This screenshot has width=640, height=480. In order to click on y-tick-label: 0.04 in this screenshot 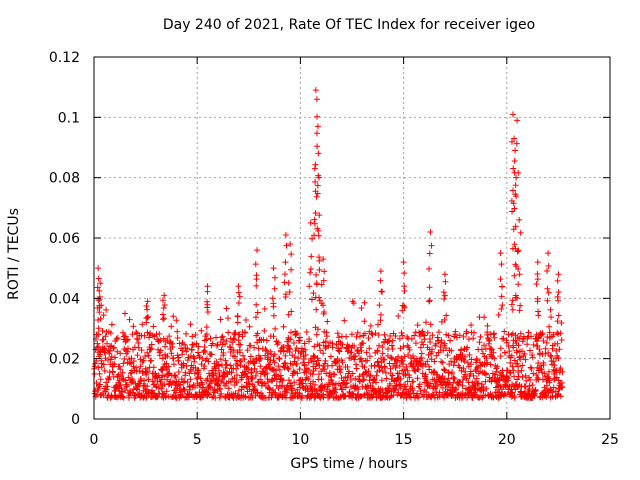, I will do `click(64, 299)`.